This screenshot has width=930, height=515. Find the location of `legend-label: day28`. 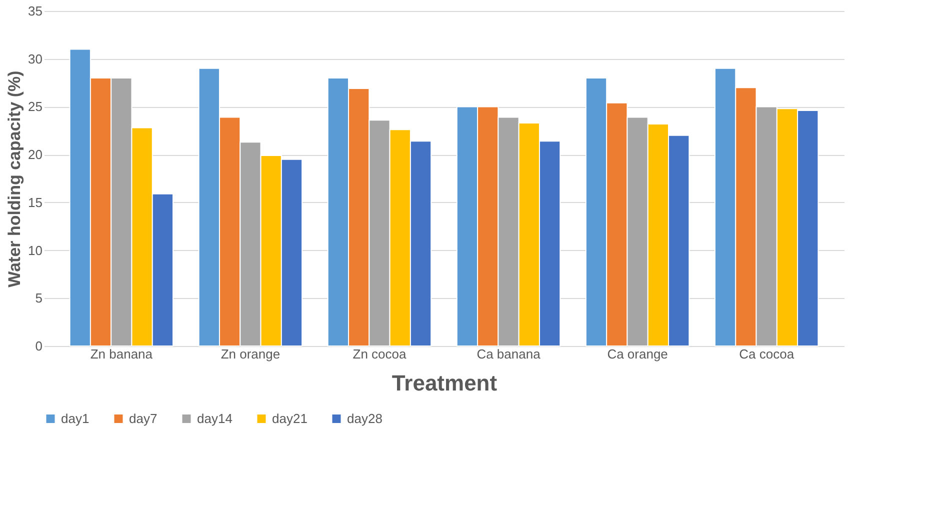

legend-label: day28 is located at coordinates (364, 418).